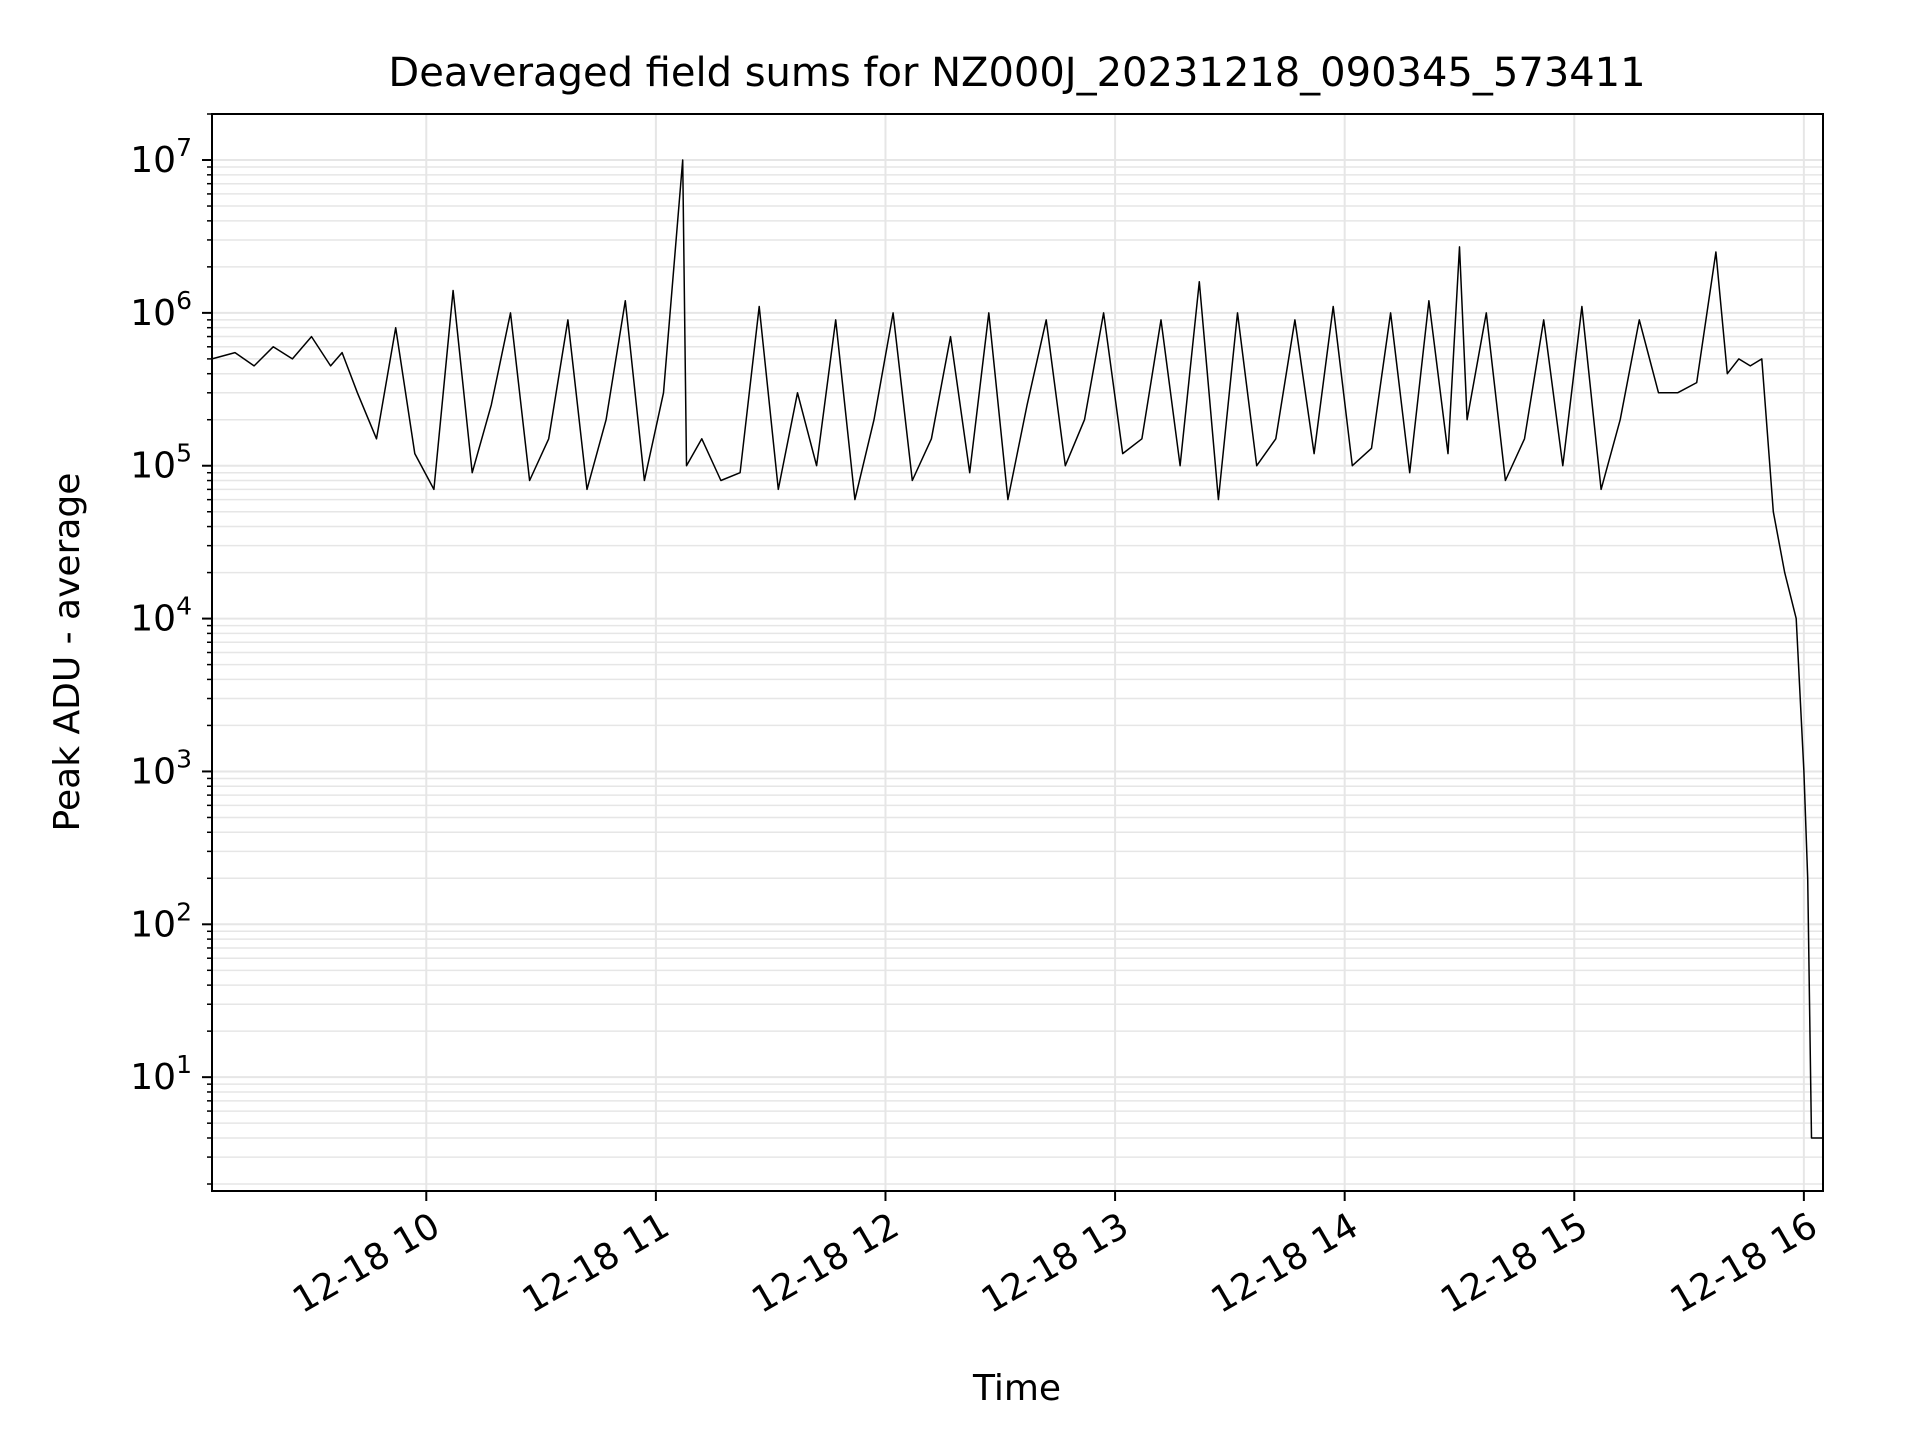  I want to click on y-tick-label-exponent: 7, so click(184, 147).